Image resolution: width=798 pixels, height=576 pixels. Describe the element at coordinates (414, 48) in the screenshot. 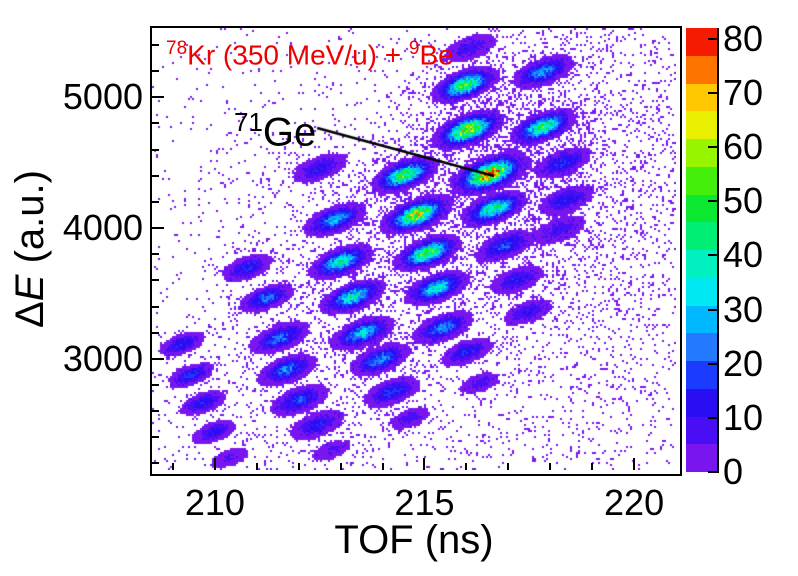

I see `target-mass-number: 9` at that location.